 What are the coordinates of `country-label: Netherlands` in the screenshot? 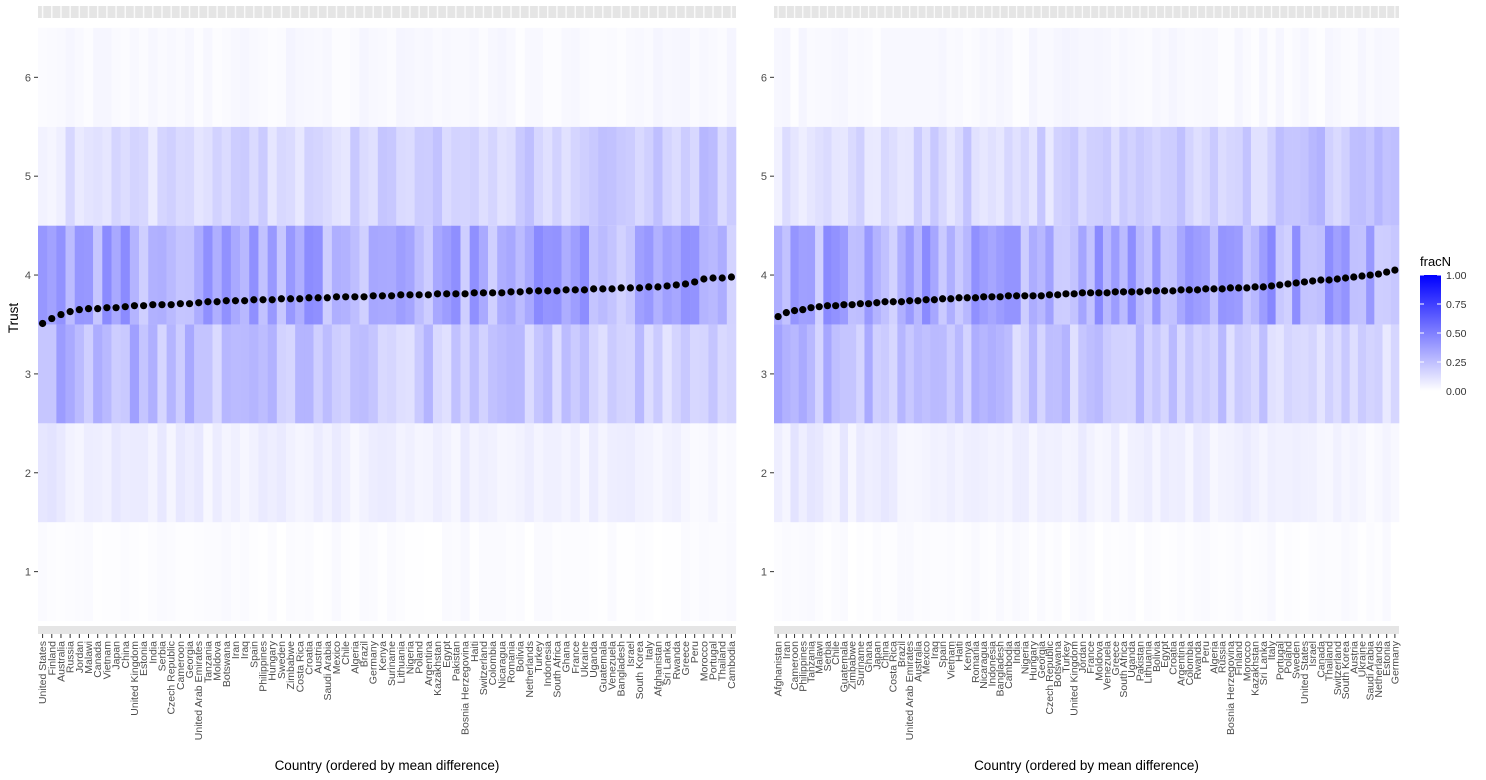 It's located at (530, 669).